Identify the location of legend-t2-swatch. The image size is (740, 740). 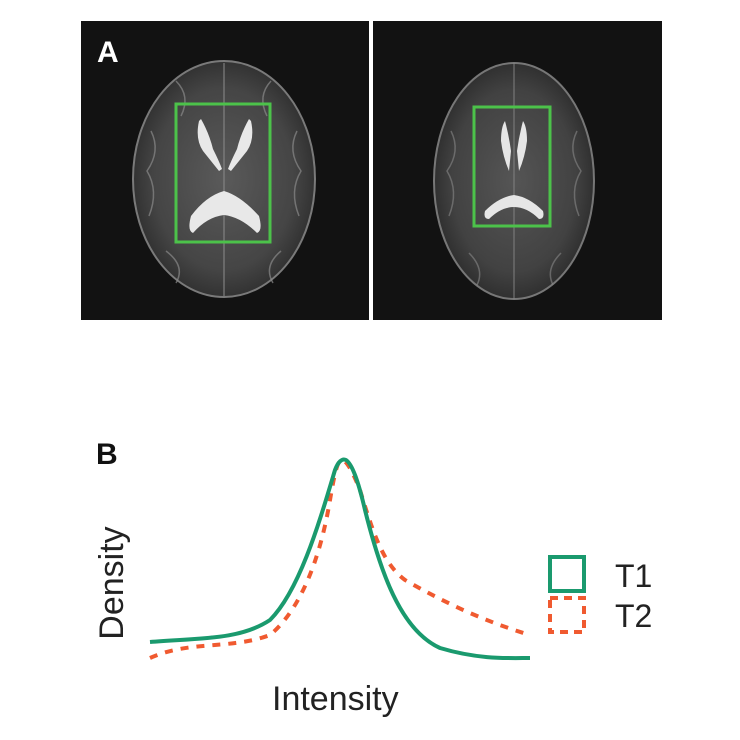
(567, 615).